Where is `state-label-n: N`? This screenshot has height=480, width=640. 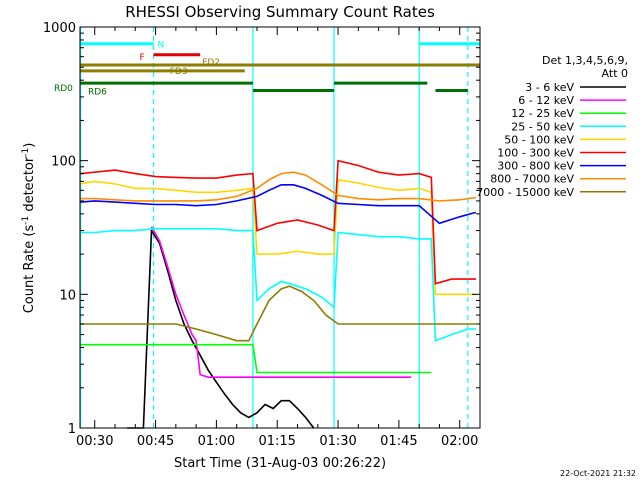
state-label-n: N is located at coordinates (161, 46).